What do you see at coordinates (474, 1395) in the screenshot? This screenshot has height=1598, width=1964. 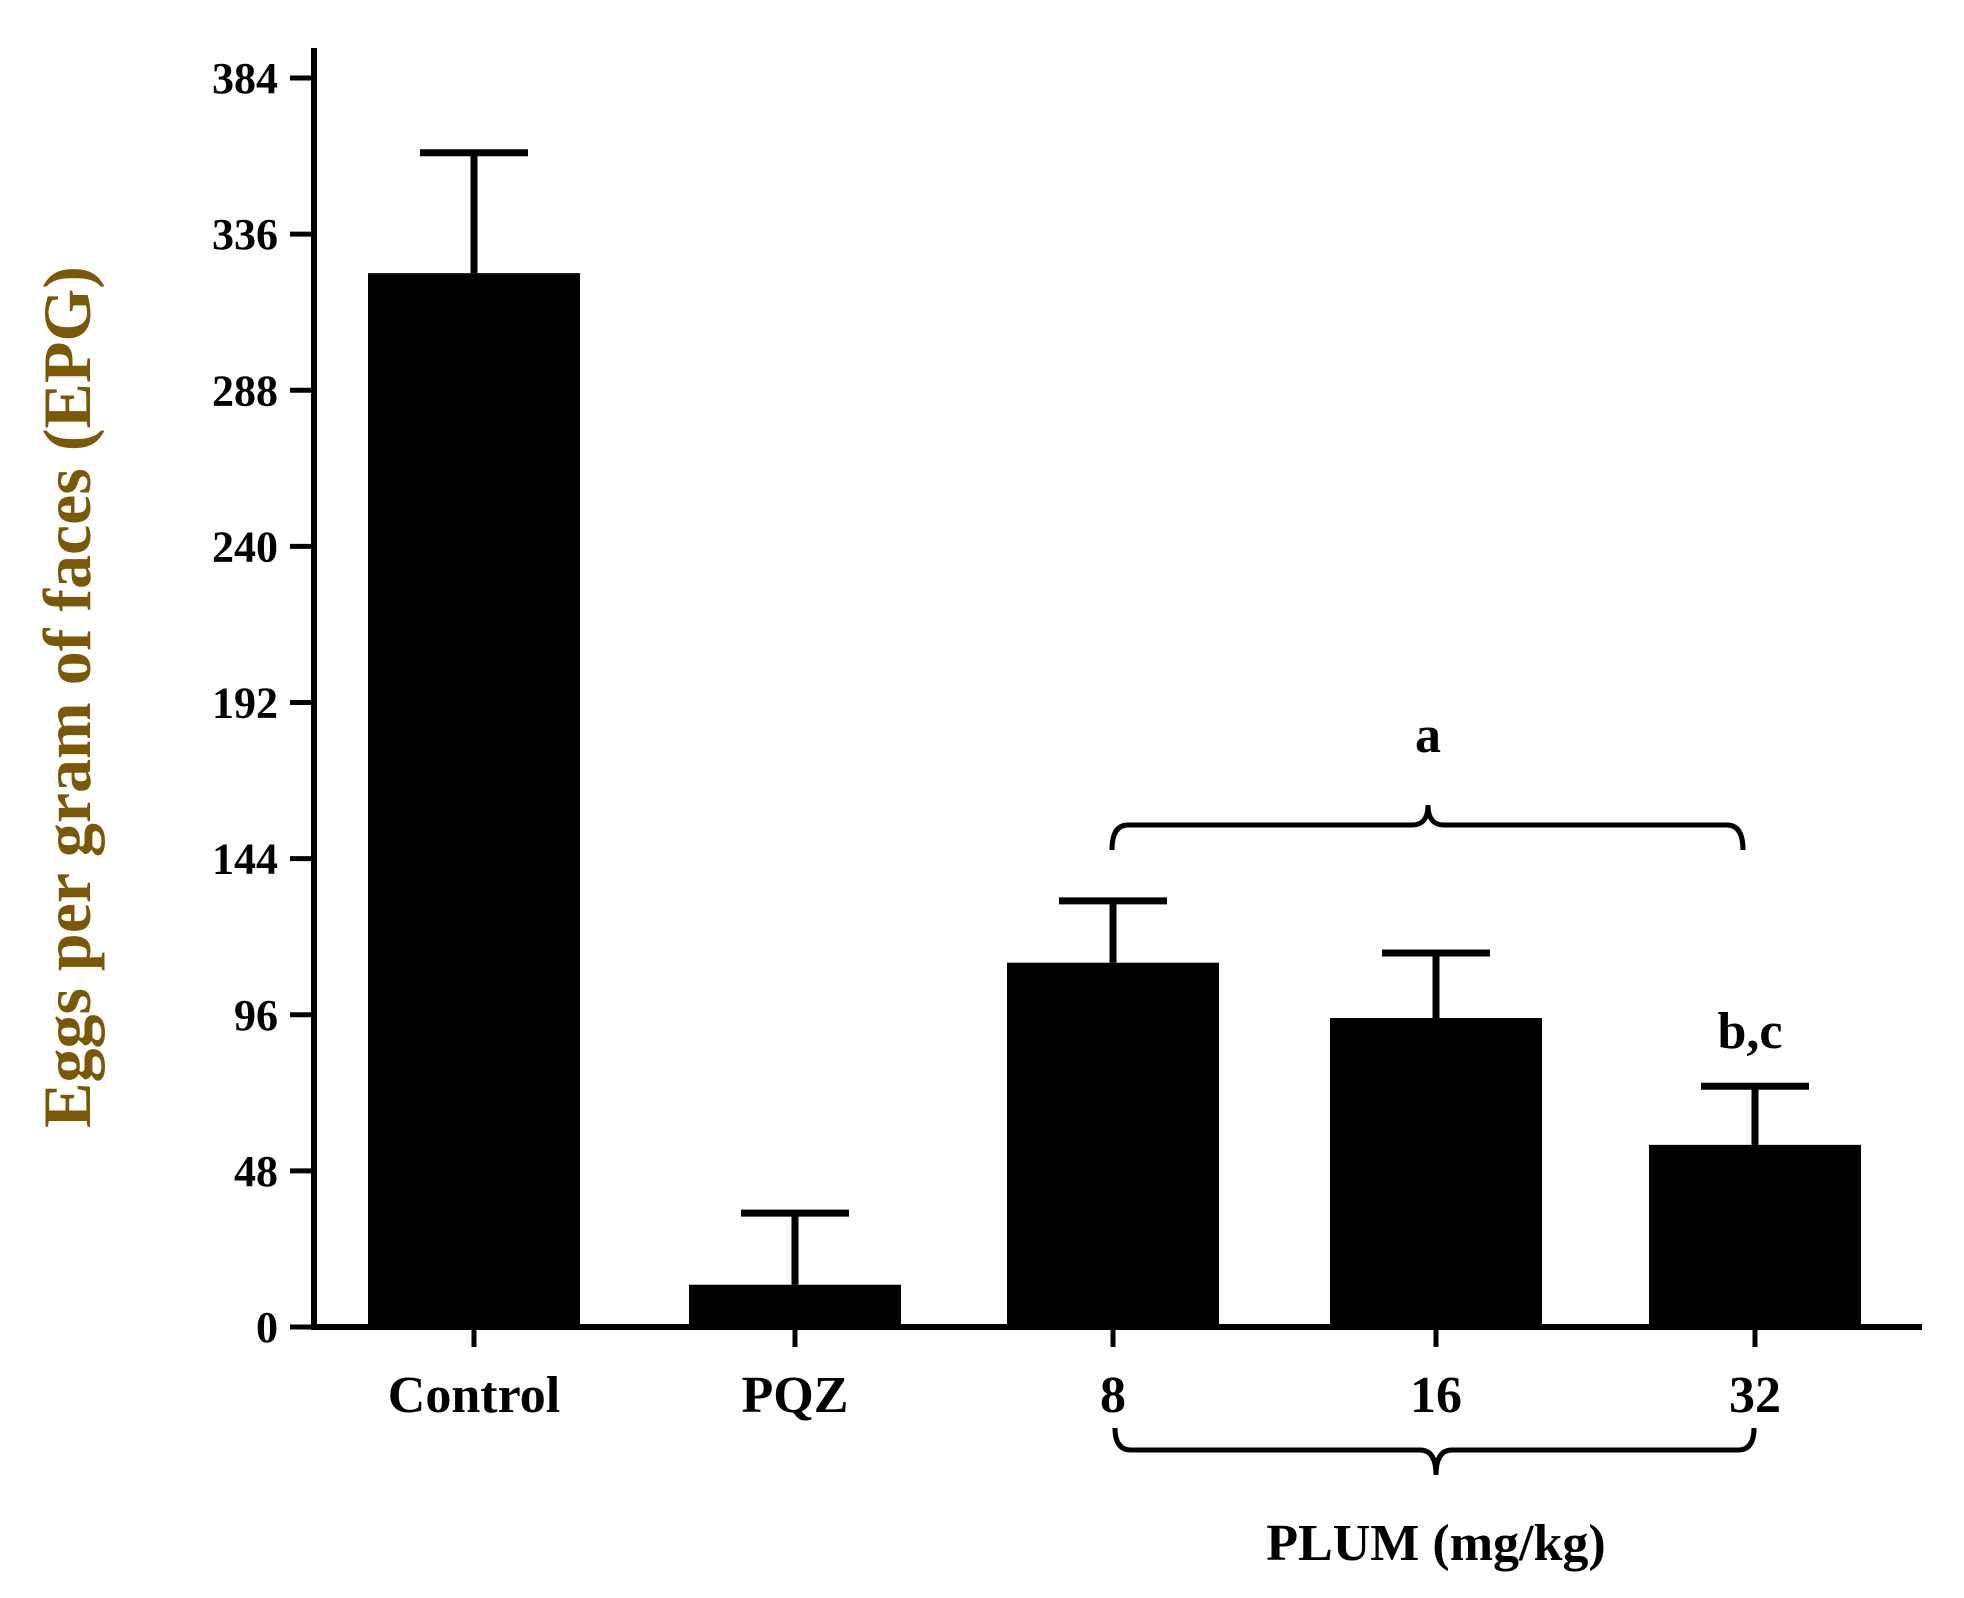 I see `x-tick-label: Control` at bounding box center [474, 1395].